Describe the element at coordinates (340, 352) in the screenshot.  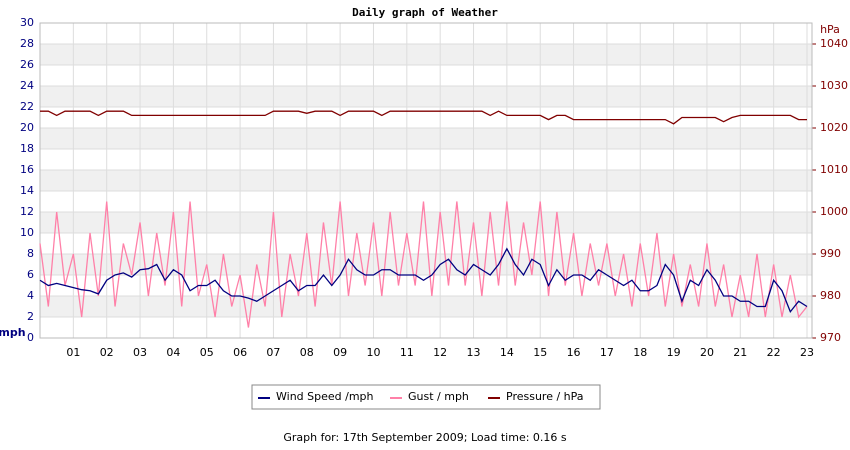
I see `x-tick-label: 09` at that location.